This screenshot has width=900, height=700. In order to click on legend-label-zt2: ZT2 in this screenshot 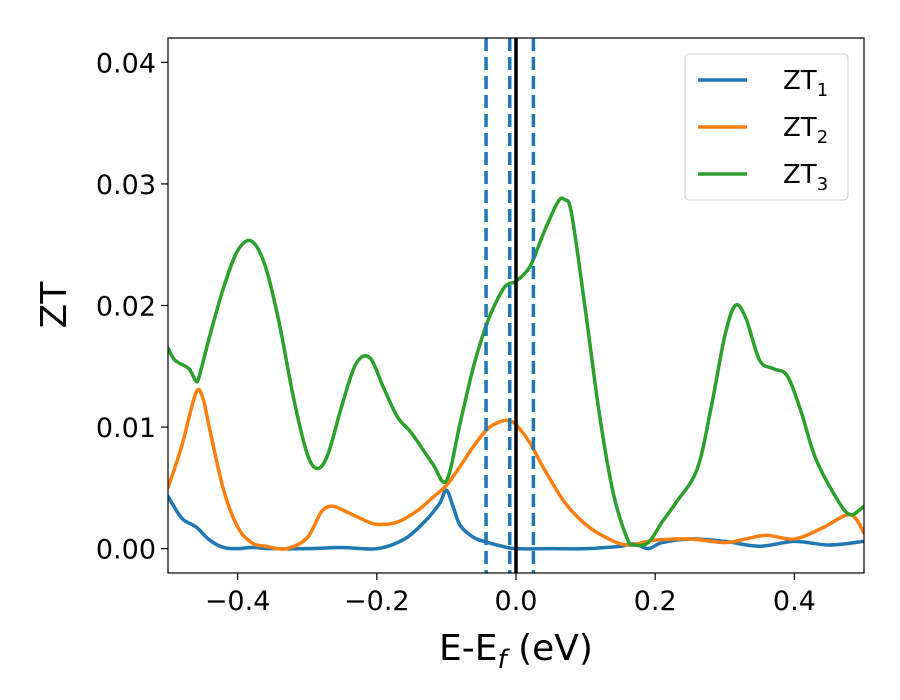, I will do `click(805, 130)`.